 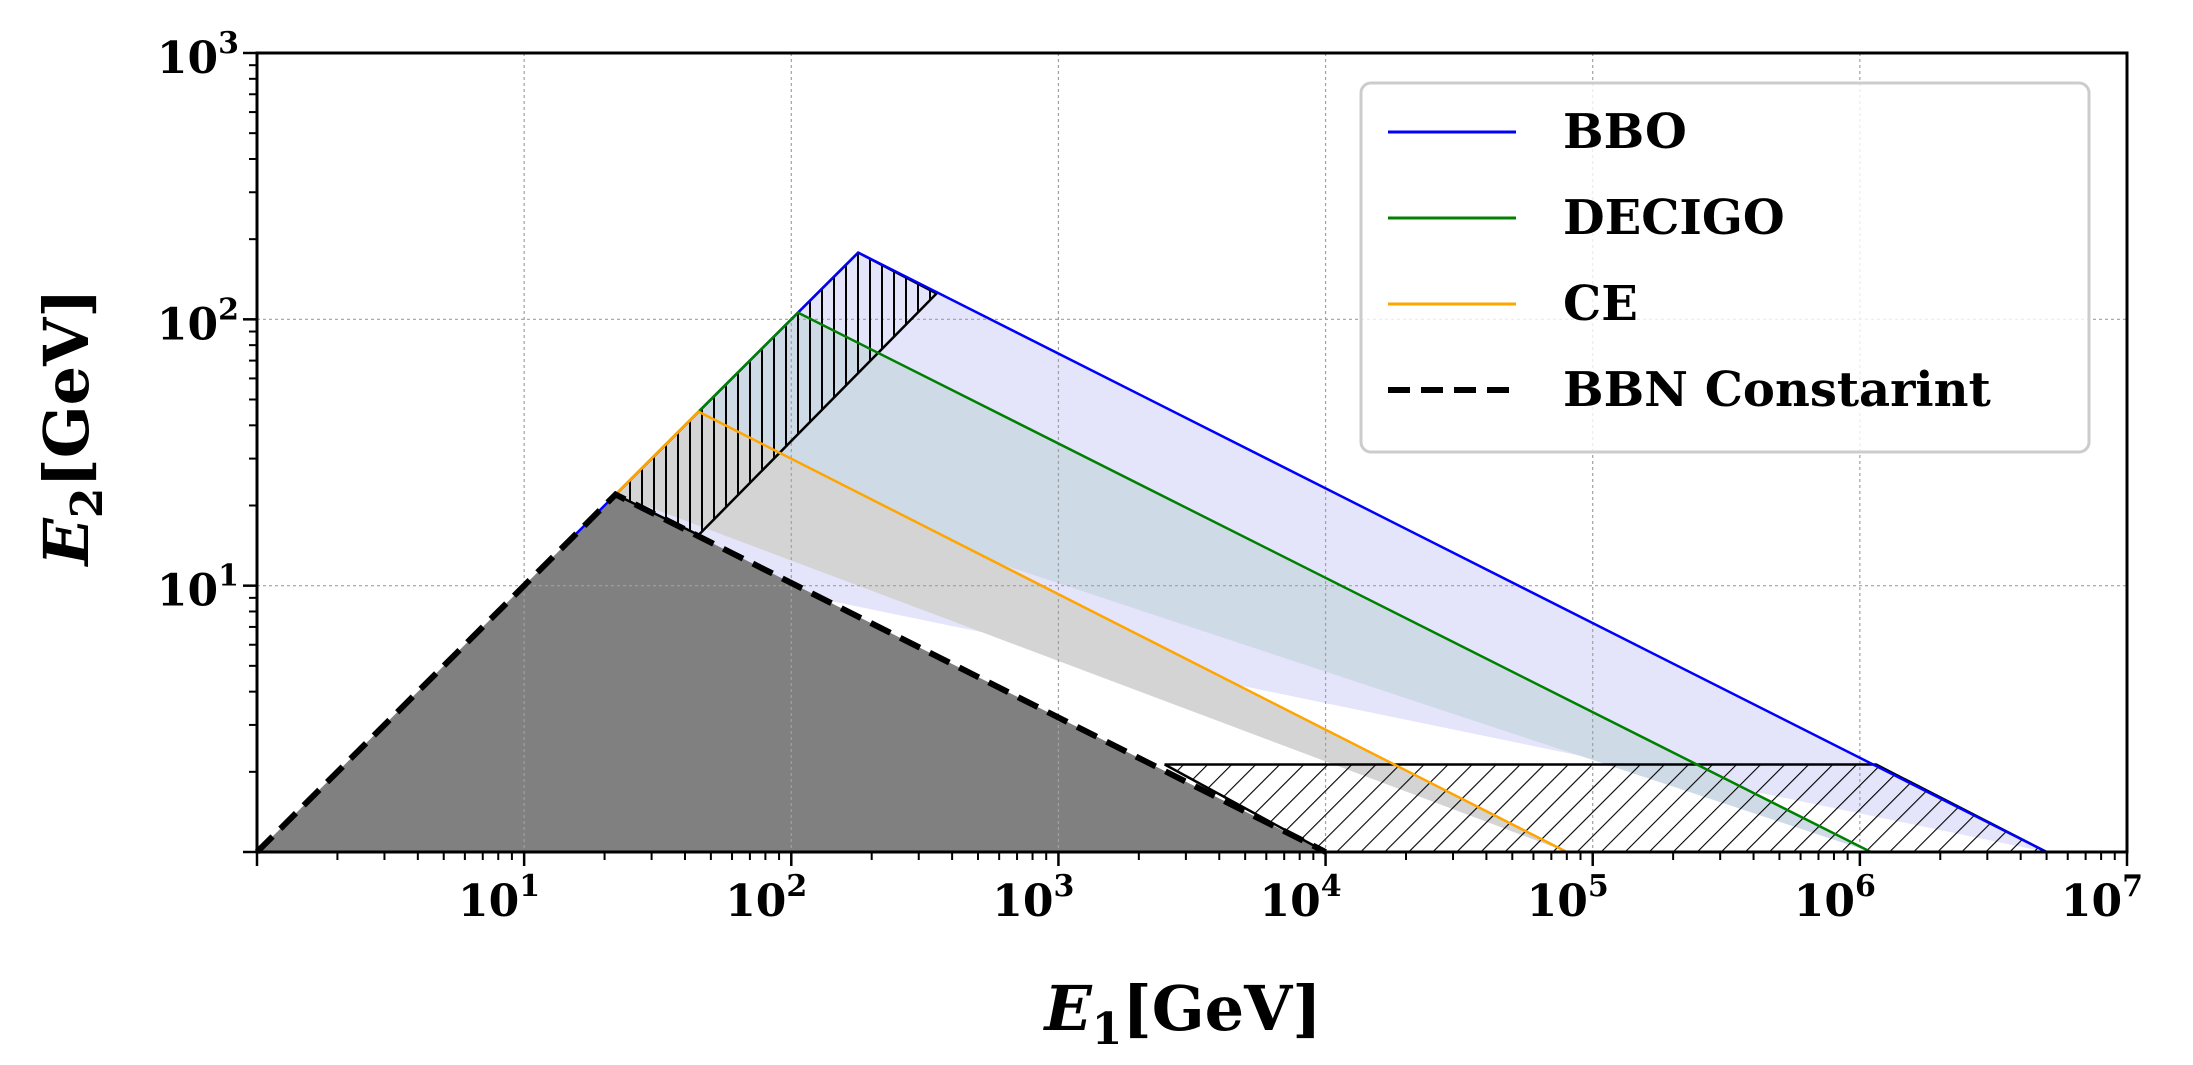 I want to click on legend: BBO DECIGO CE BBN Constarint, so click(x=1725, y=267).